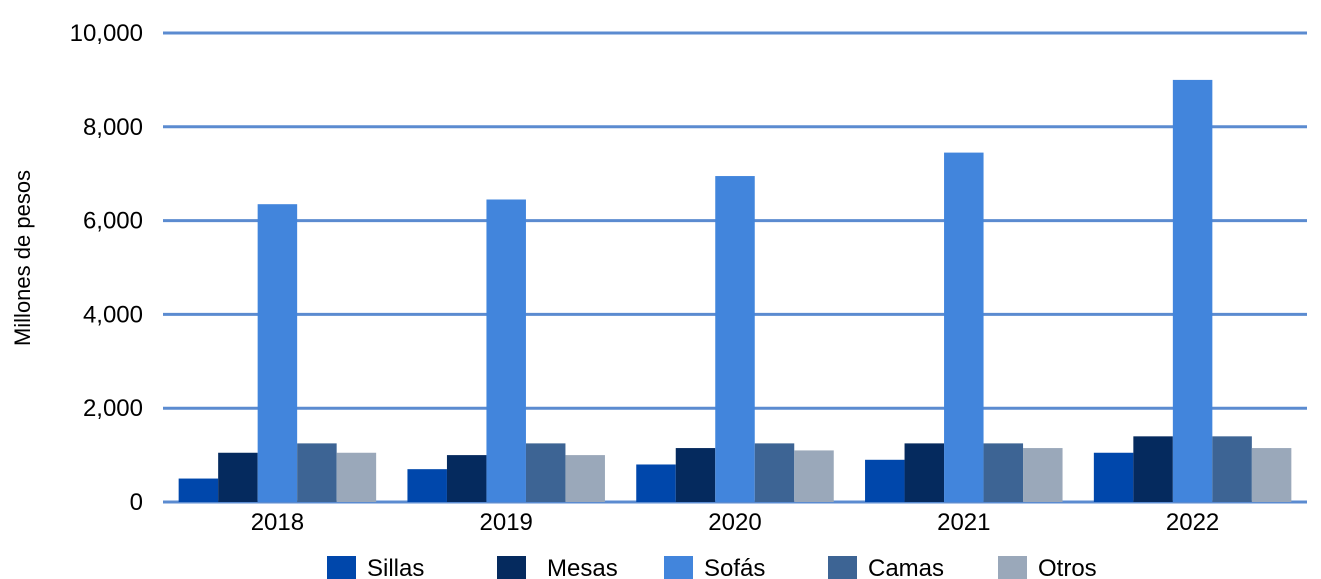 Image resolution: width=1321 pixels, height=579 pixels. I want to click on legend: Sillas Mesas Sofás Camas Otros, so click(712, 567).